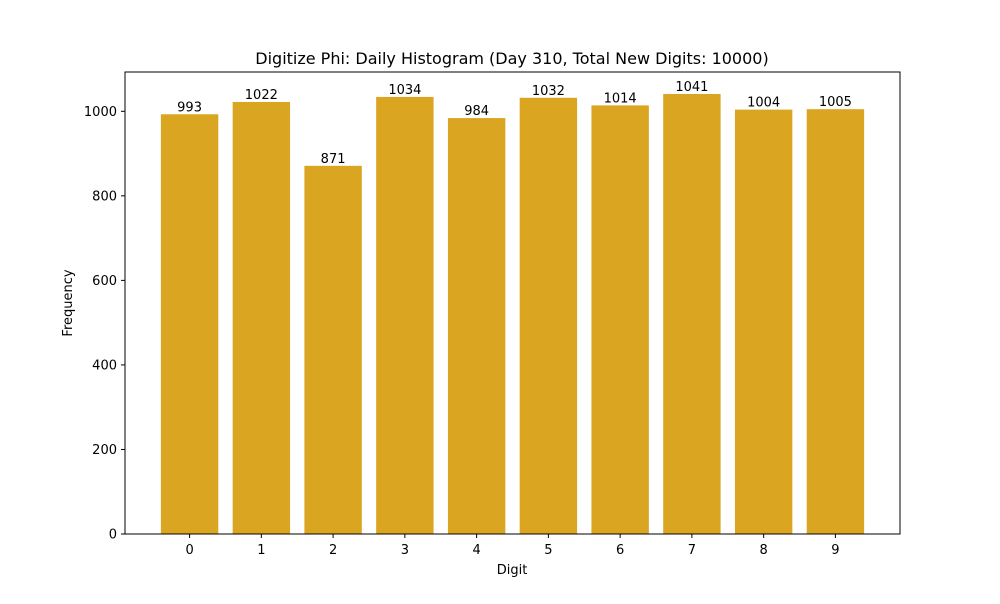 The image size is (1000, 604). I want to click on x-tick-label-9: 9, so click(835, 550).